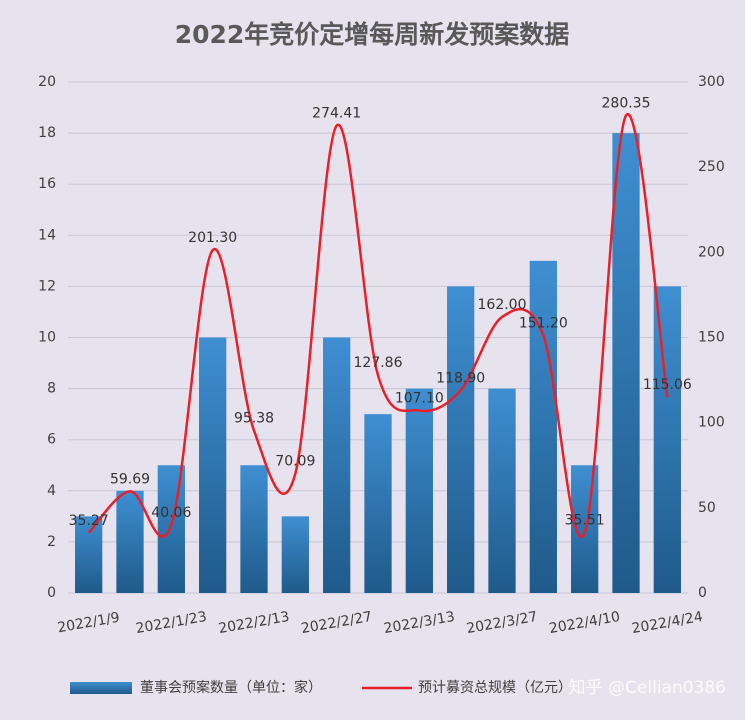 This screenshot has height=720, width=745. What do you see at coordinates (378, 363) in the screenshot?
I see `data-label: 127.86` at bounding box center [378, 363].